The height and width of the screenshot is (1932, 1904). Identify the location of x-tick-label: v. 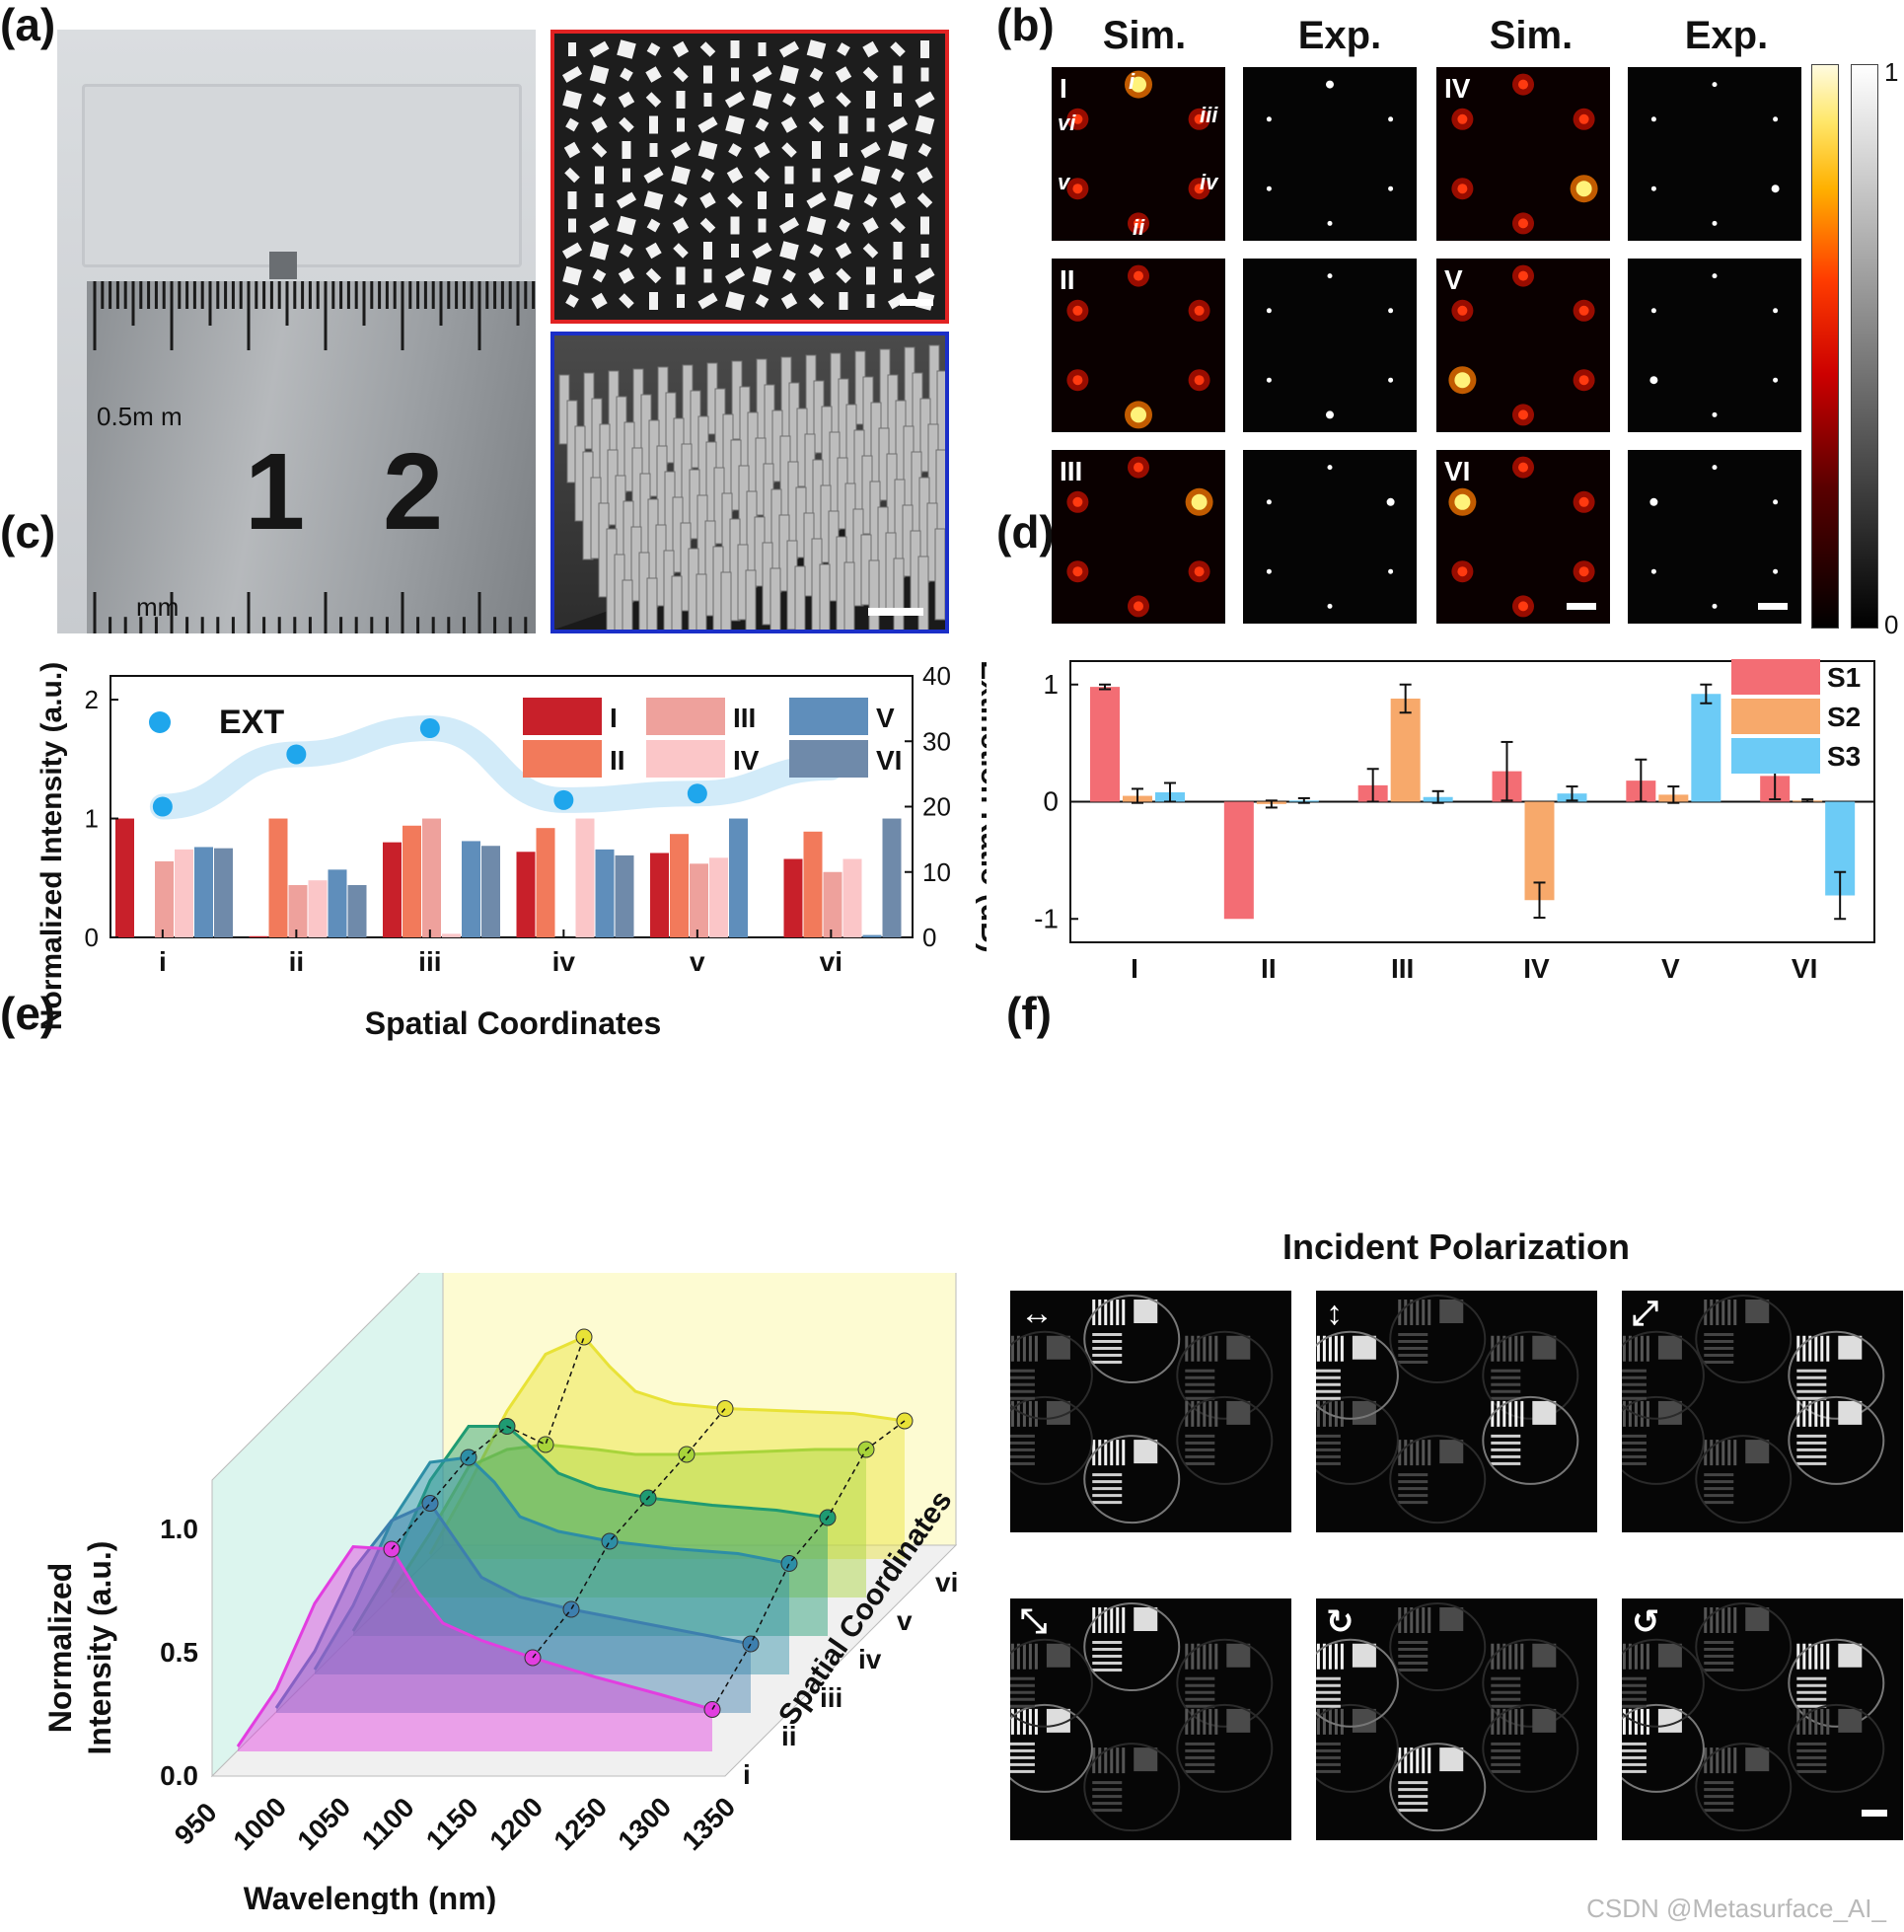
(697, 961).